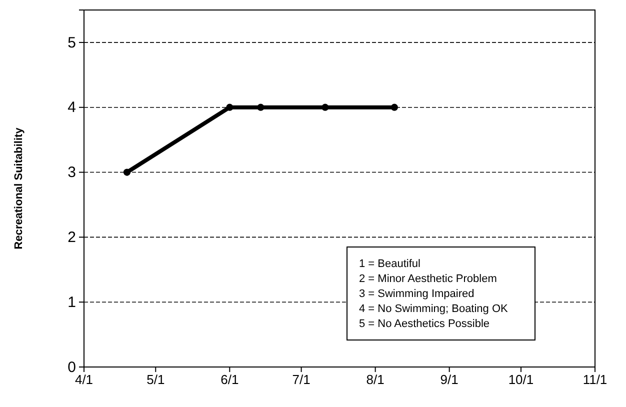 The width and height of the screenshot is (626, 407). What do you see at coordinates (72, 43) in the screenshot?
I see `y-tick-label: 5` at bounding box center [72, 43].